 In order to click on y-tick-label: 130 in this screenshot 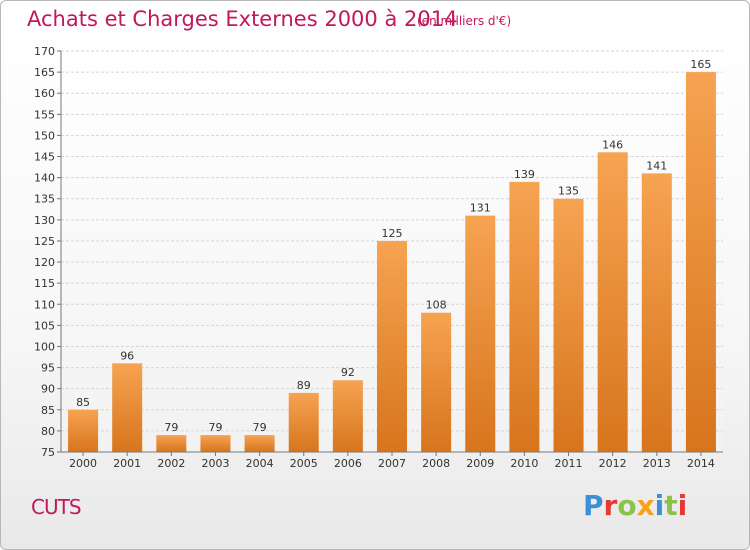, I will do `click(44, 220)`.